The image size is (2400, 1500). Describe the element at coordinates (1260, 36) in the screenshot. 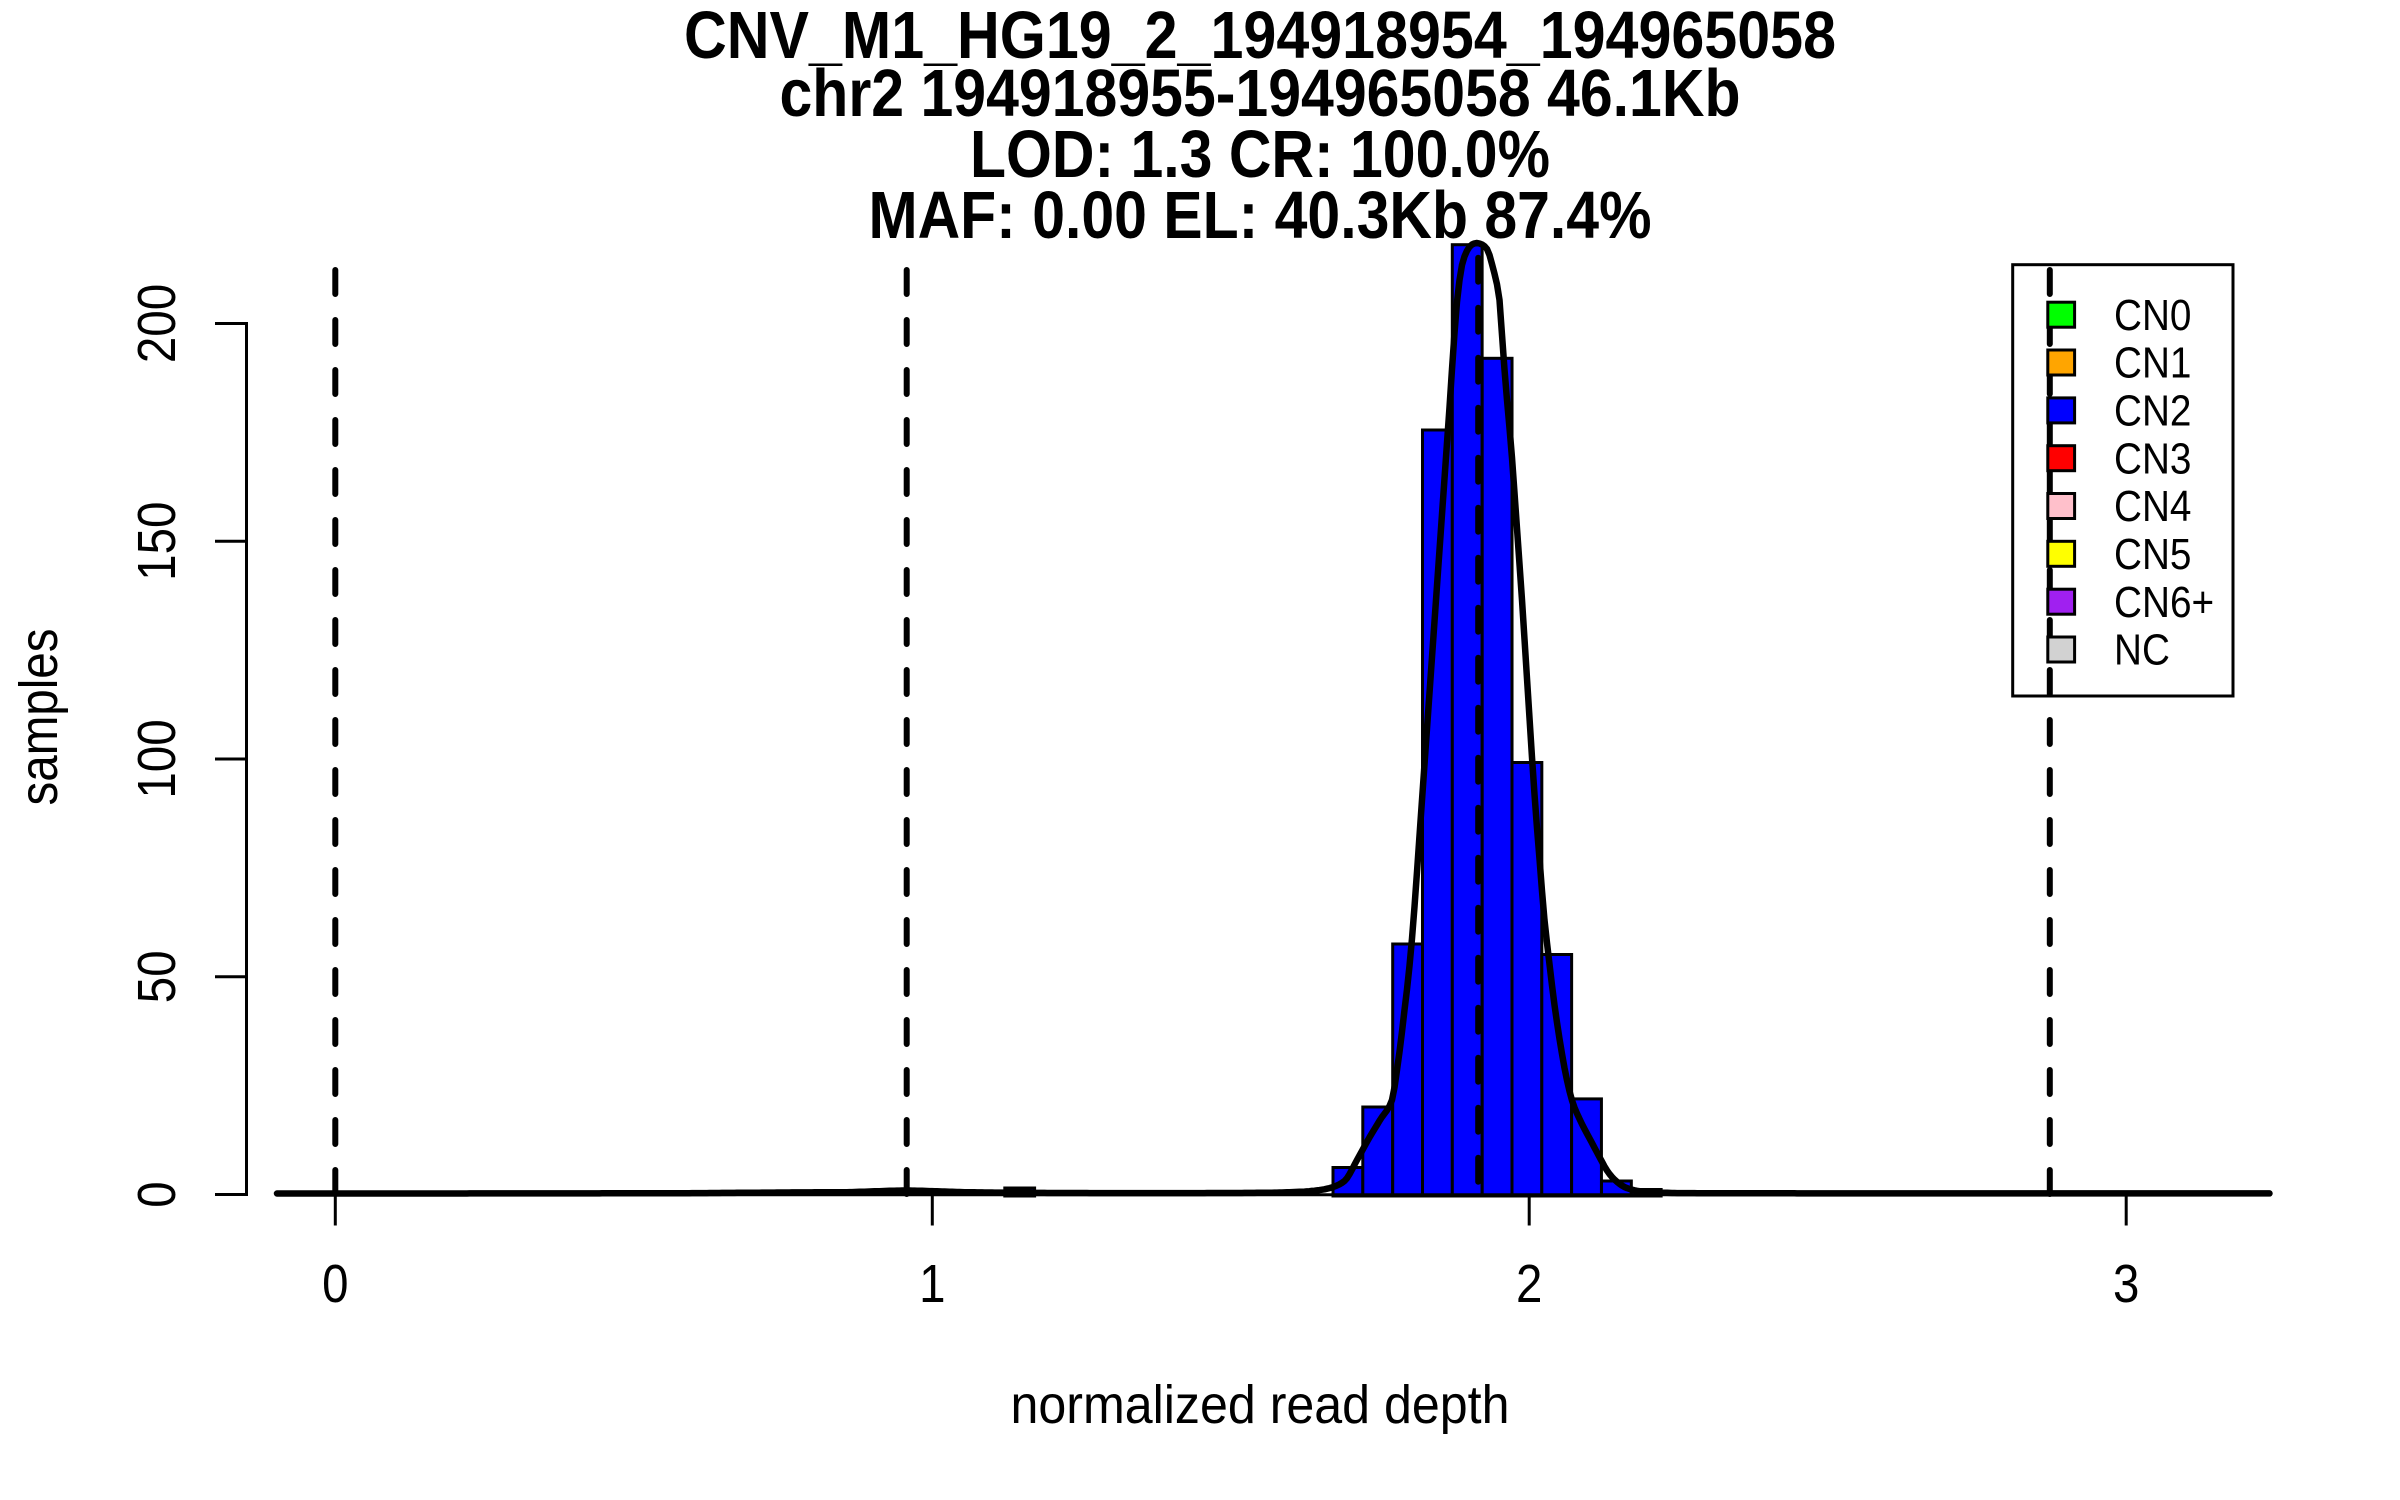

I see `svg-text:CNV_M1_HG19_2_194918954_194965: CNV_M1_HG19_2_194918954_194965058` at that location.